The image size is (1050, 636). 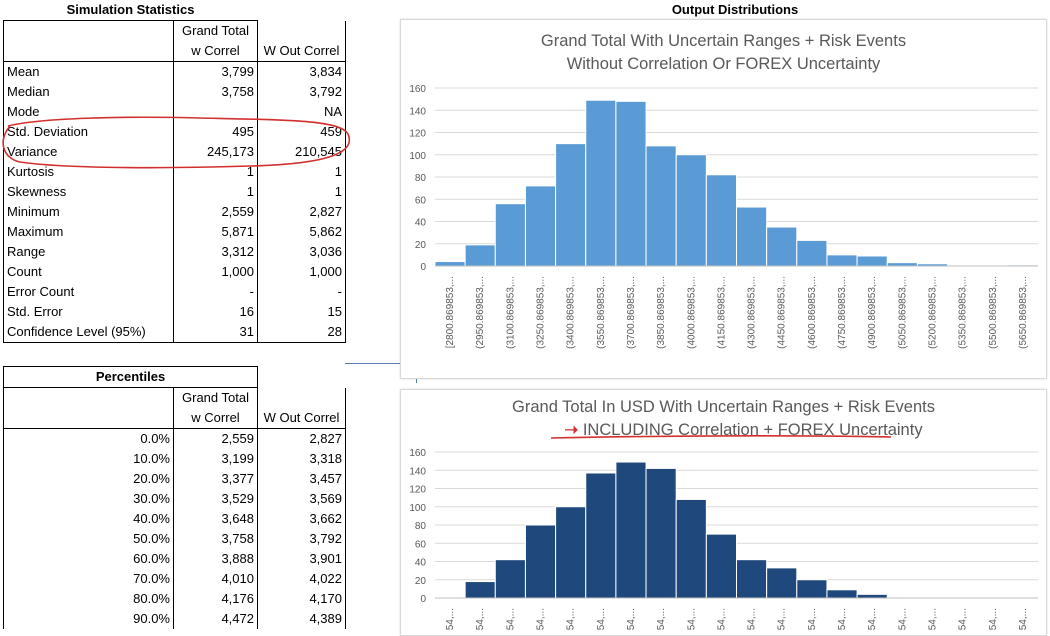 I want to click on stat-value-without-correl: 28, so click(x=301, y=332).